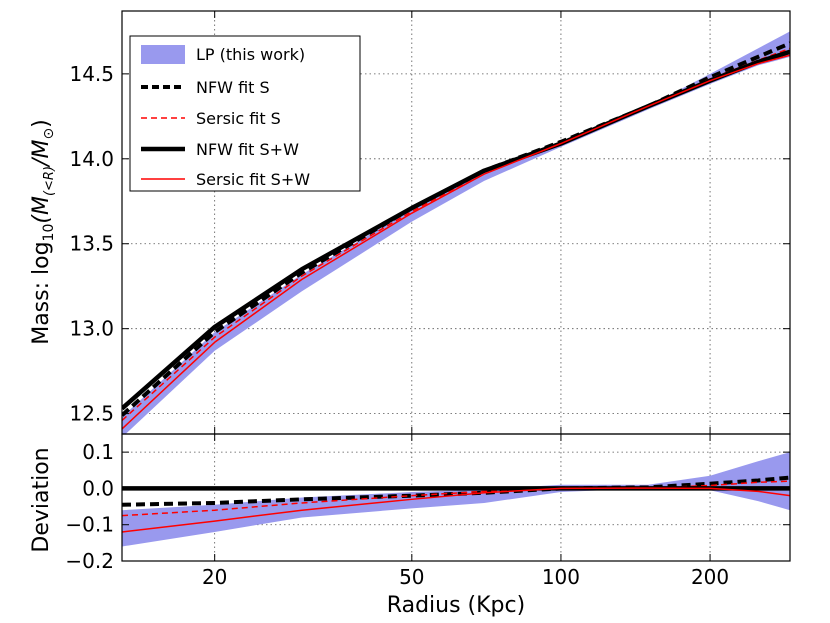 The height and width of the screenshot is (623, 830). Describe the element at coordinates (710, 577) in the screenshot. I see `x-tick-label-200: 200` at that location.